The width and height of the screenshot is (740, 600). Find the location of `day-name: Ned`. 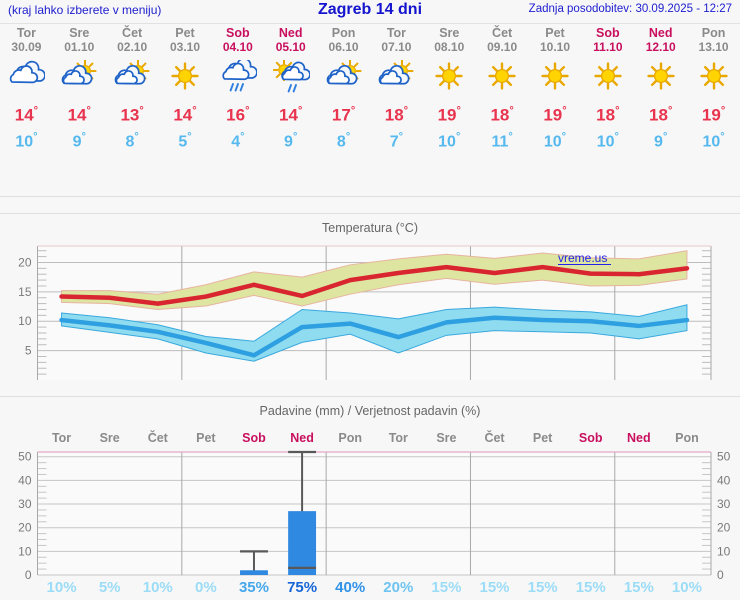

day-name: Ned is located at coordinates (660, 33).